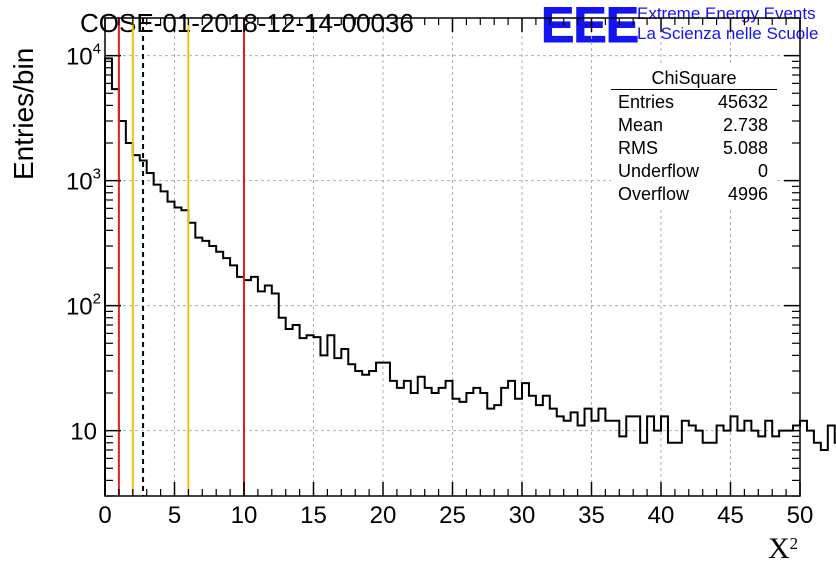 The height and width of the screenshot is (572, 836). I want to click on stats-row-mean: Mean 2.738, so click(693, 126).